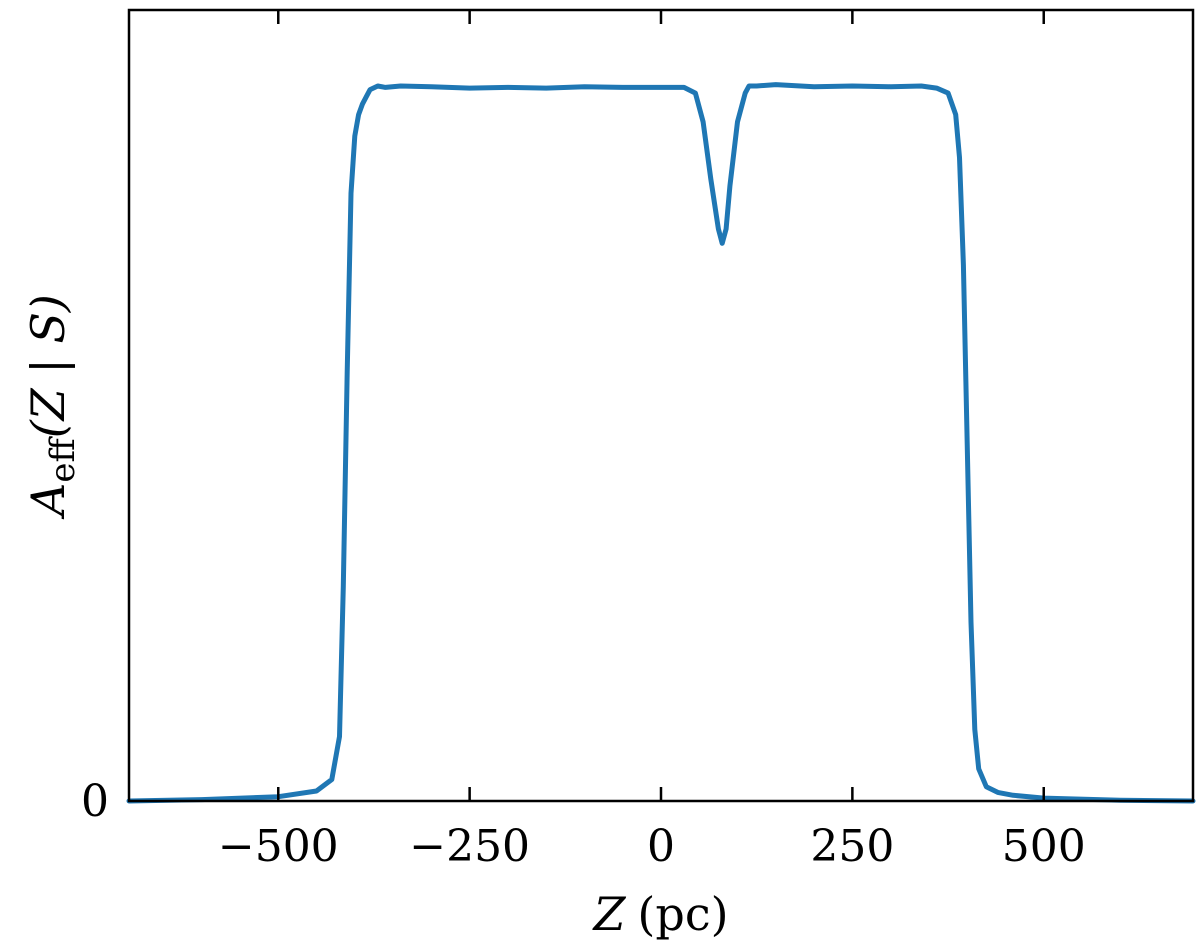 This screenshot has height=946, width=1200. What do you see at coordinates (469, 846) in the screenshot?
I see `x-tick-label: −250` at bounding box center [469, 846].